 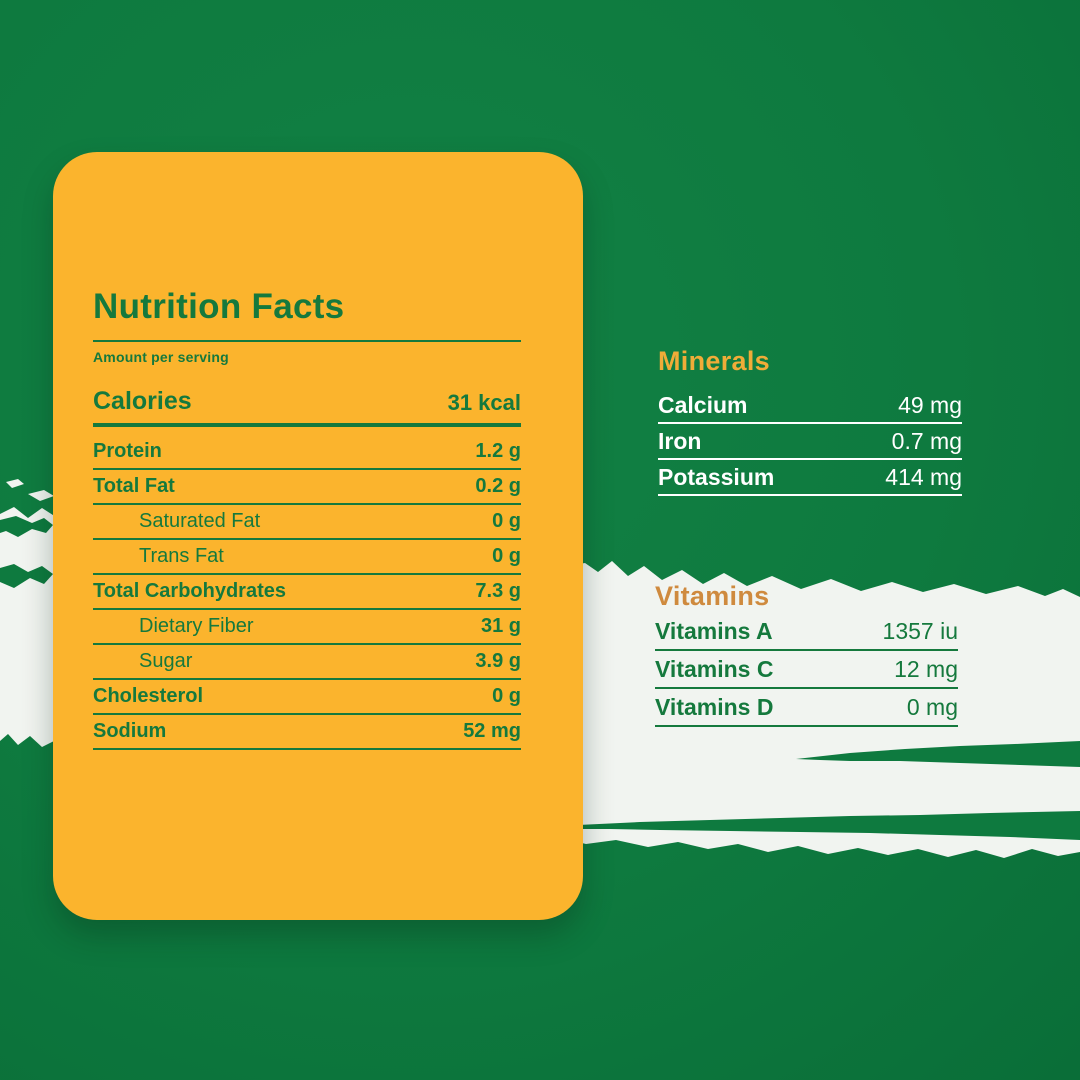 I want to click on nutrition-row: Cholesterol 0 g, so click(x=307, y=697).